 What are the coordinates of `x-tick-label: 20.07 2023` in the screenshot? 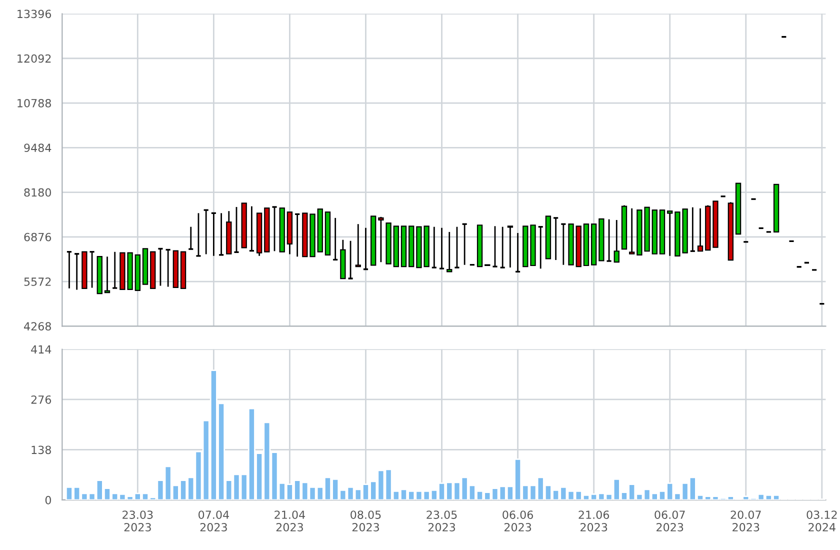 It's located at (745, 521).